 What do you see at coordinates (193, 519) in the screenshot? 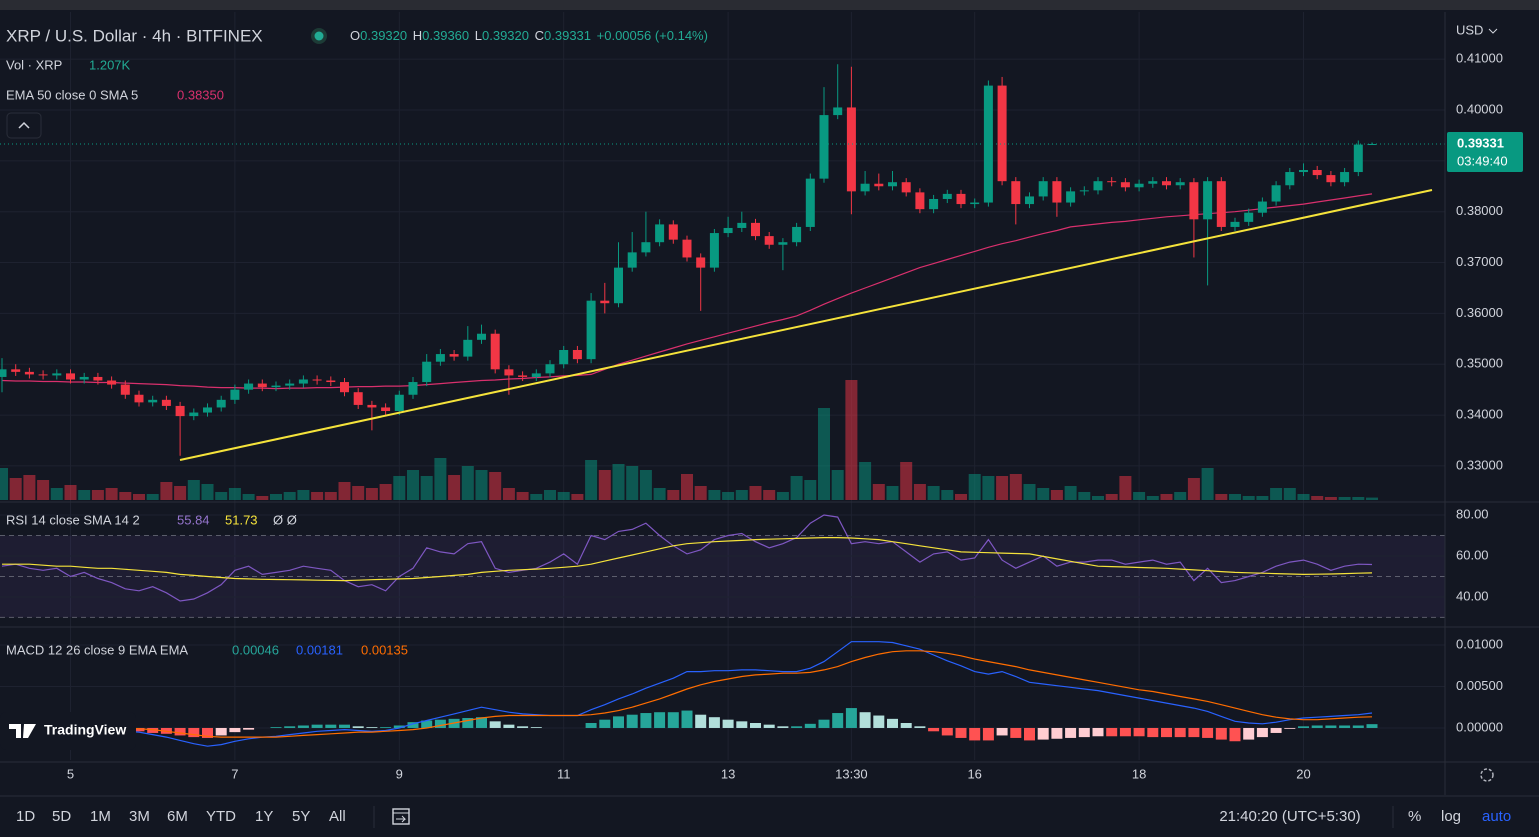
I see `rsi-value: 55.84` at bounding box center [193, 519].